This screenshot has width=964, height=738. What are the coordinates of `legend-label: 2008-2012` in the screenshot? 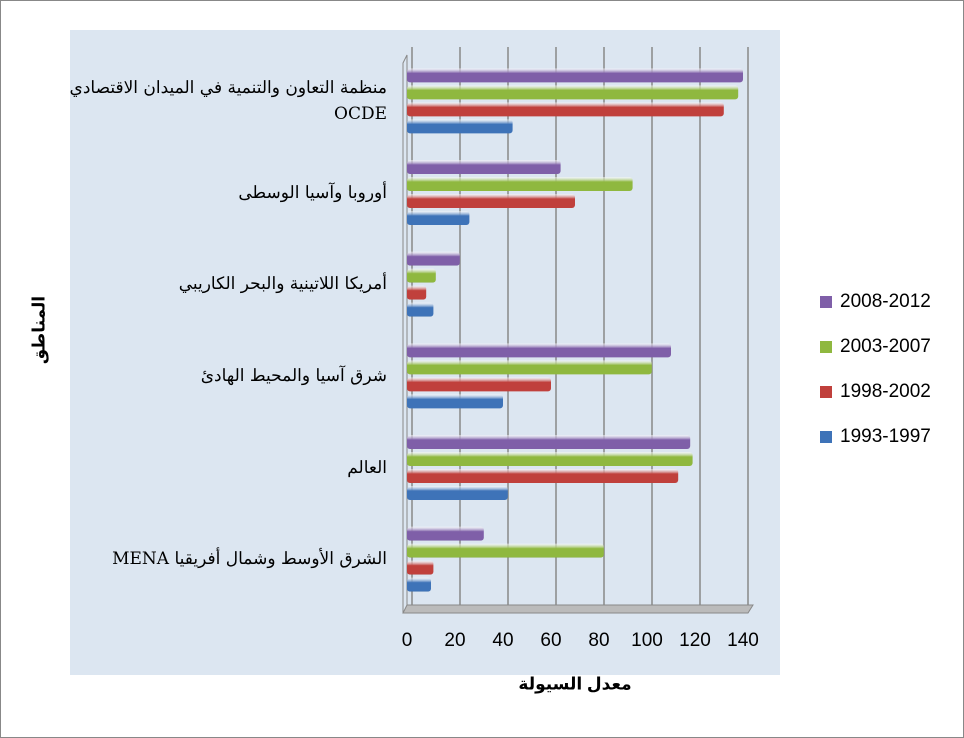 It's located at (885, 301).